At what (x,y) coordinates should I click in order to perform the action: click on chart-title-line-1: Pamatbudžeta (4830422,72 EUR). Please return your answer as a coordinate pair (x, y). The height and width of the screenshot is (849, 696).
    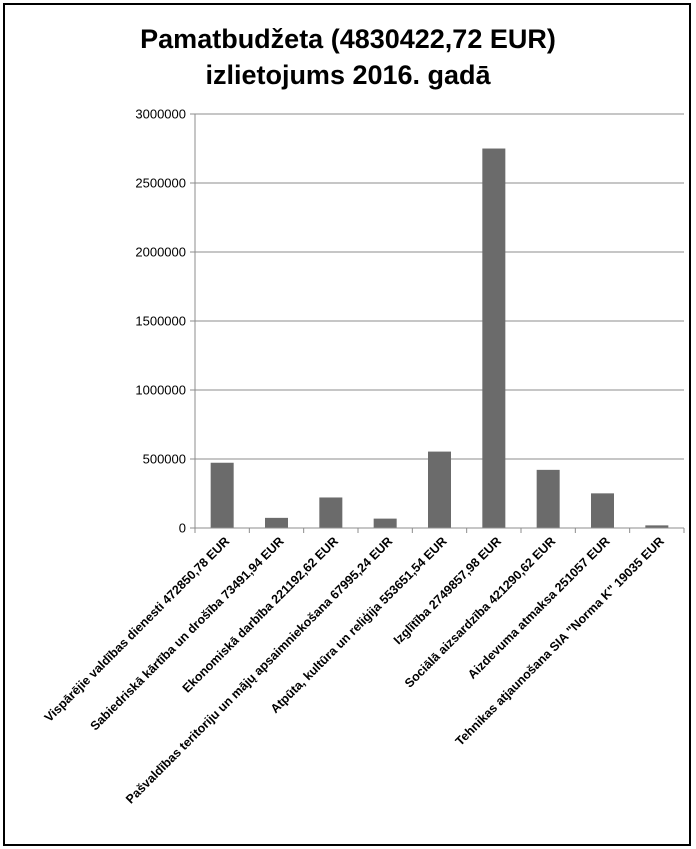
    Looking at the image, I should click on (348, 39).